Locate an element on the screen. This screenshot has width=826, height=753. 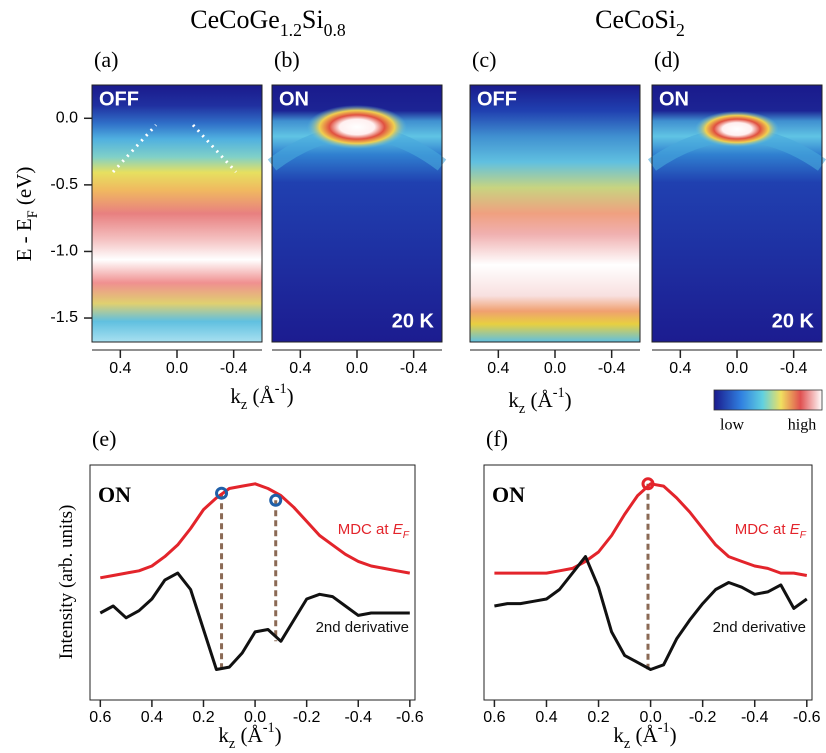
text-part: E - E is located at coordinates (24, 239).